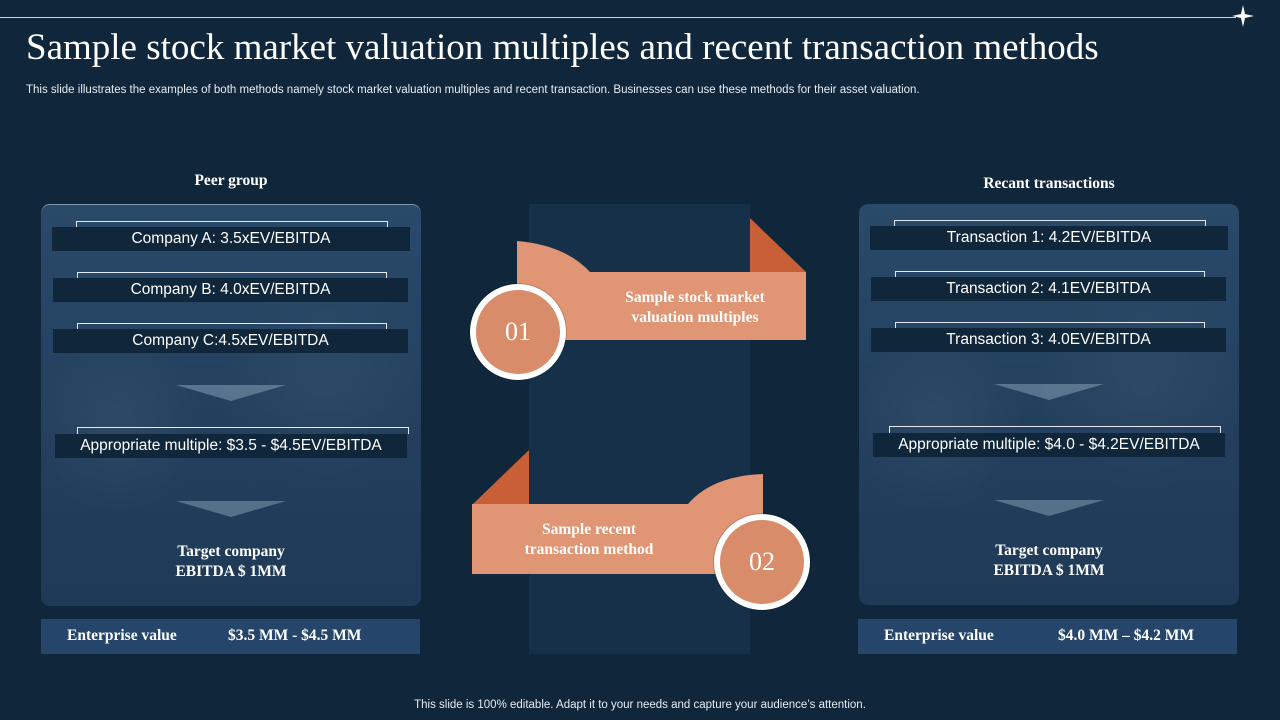  Describe the element at coordinates (1048, 340) in the screenshot. I see `transaction-item-3: Transaction 3: 4.0EV/EBITDA` at that location.